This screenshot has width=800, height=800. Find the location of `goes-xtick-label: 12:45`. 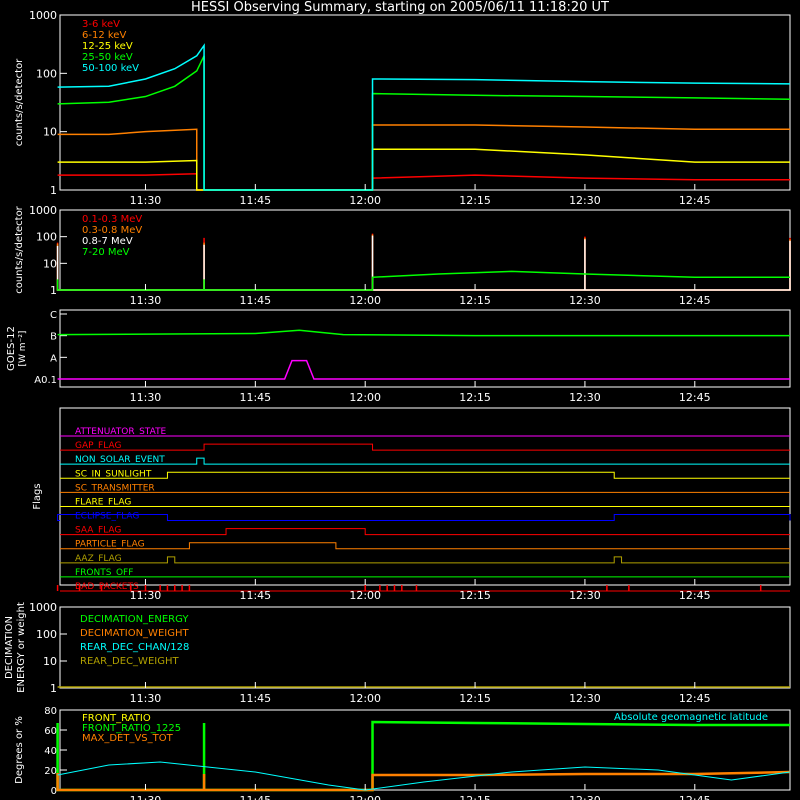

goes-xtick-label: 12:45 is located at coordinates (695, 397).